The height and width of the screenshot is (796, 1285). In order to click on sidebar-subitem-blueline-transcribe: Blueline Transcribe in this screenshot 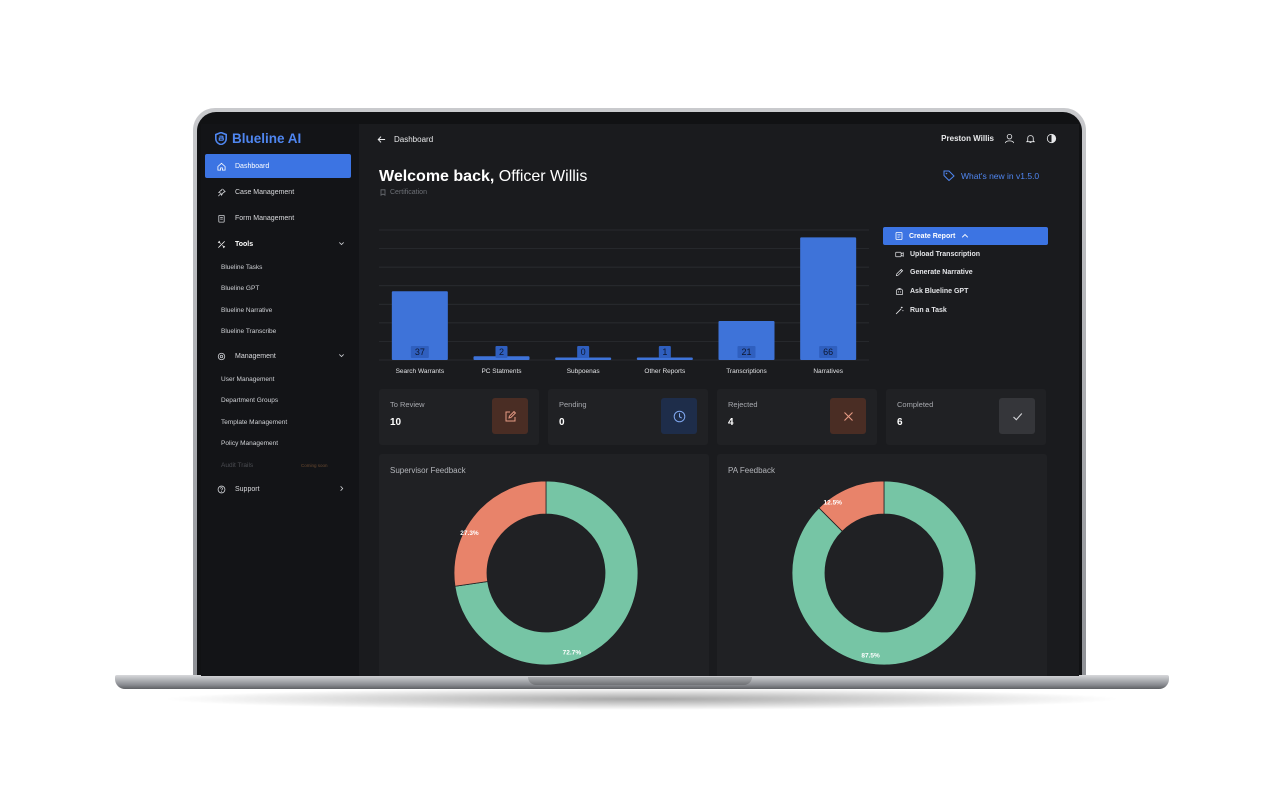, I will do `click(249, 331)`.